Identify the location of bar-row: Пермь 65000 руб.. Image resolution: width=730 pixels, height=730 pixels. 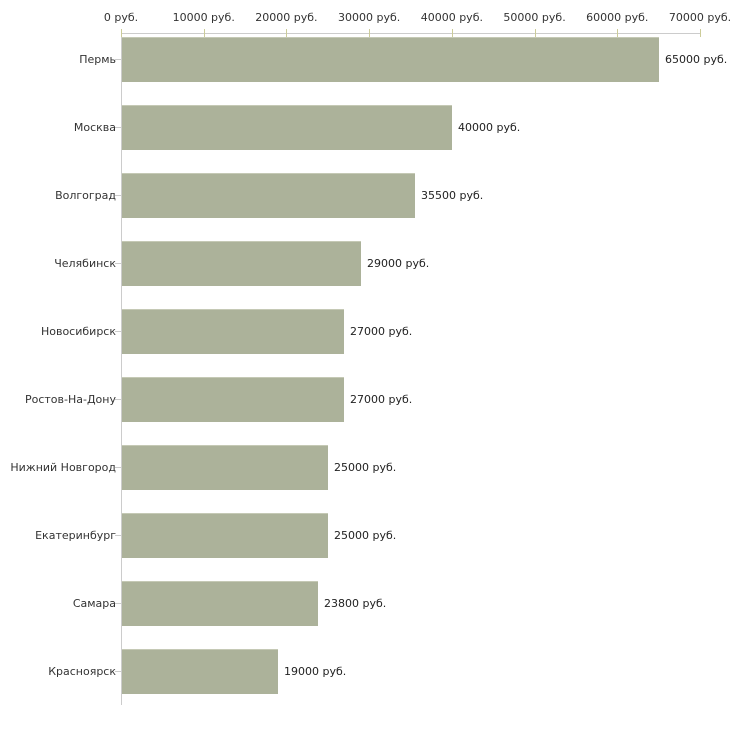
(365, 68).